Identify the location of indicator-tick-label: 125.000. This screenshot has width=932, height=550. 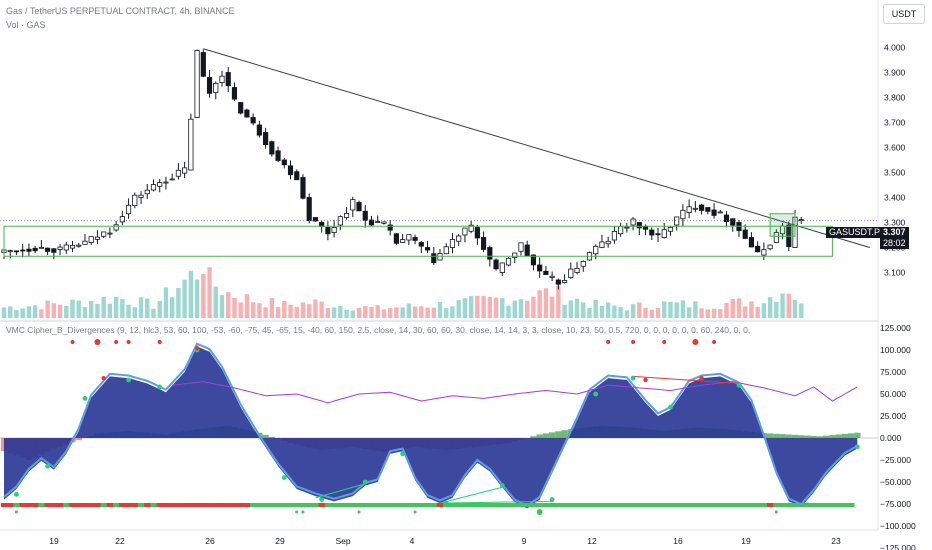
(895, 328).